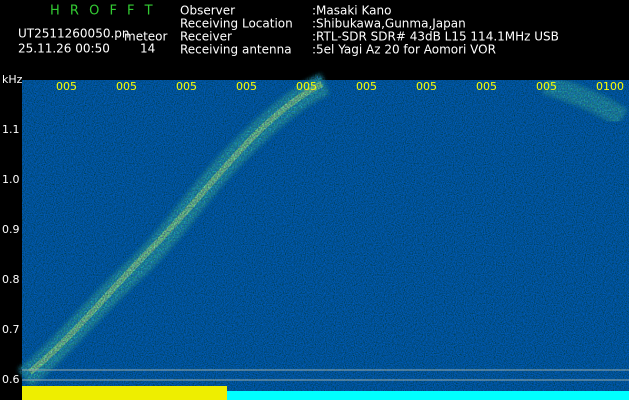 This screenshot has height=400, width=629. I want to click on count: 14, so click(147, 49).